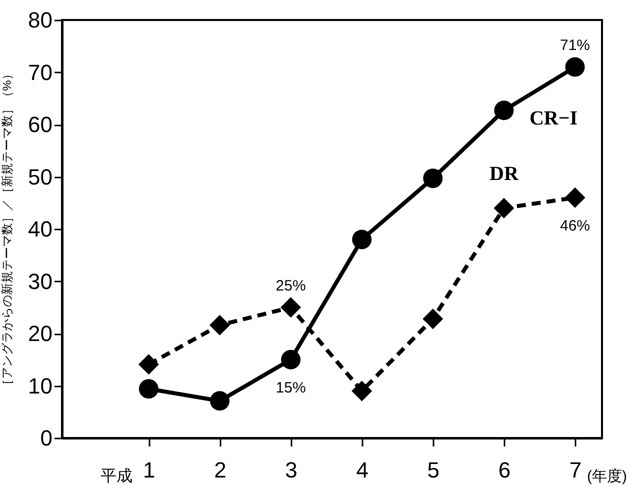  Describe the element at coordinates (40, 229) in the screenshot. I see `y-tick-label: 40` at that location.